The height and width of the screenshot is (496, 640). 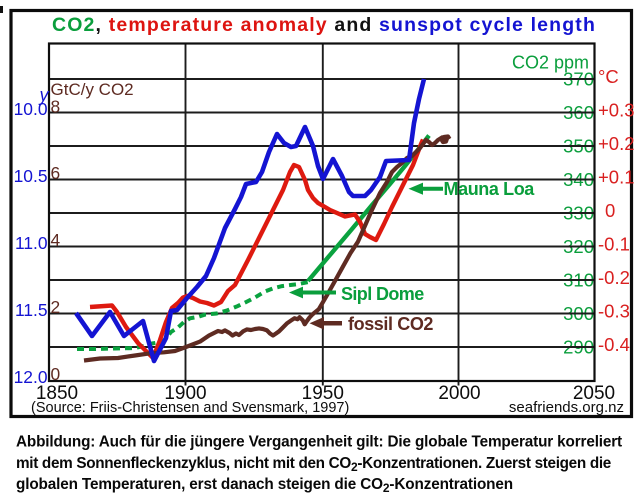 I want to click on svg-text: 10.0, so click(x=31, y=109).